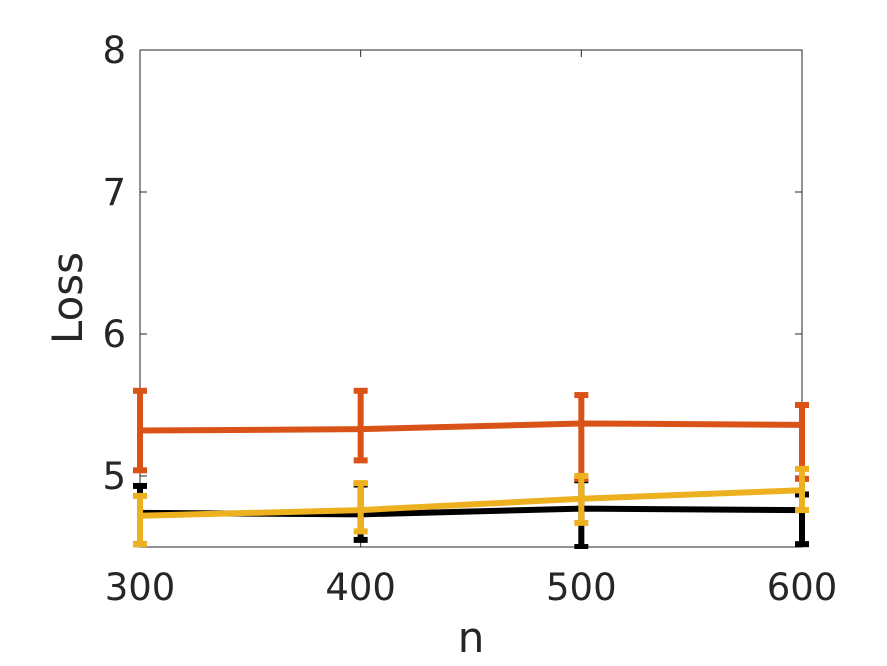  I want to click on x-tick-label: 500, so click(581, 587).